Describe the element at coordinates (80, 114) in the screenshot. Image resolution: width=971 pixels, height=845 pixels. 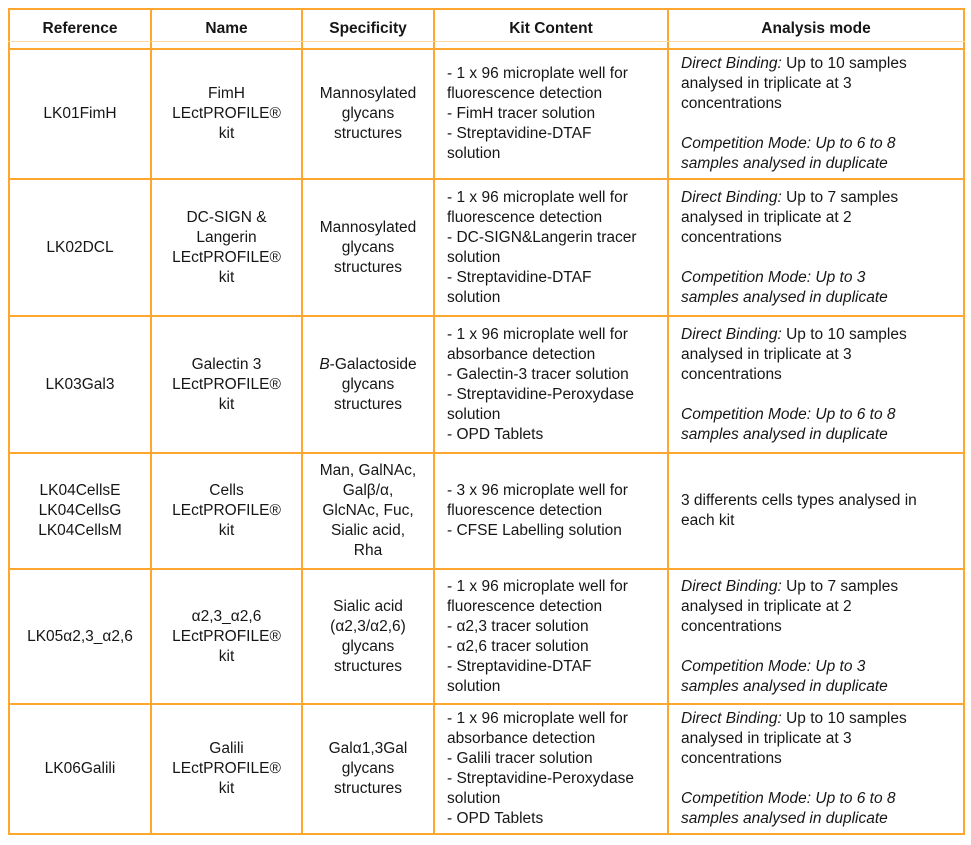
I see `cell-reference: LK01FimH` at that location.